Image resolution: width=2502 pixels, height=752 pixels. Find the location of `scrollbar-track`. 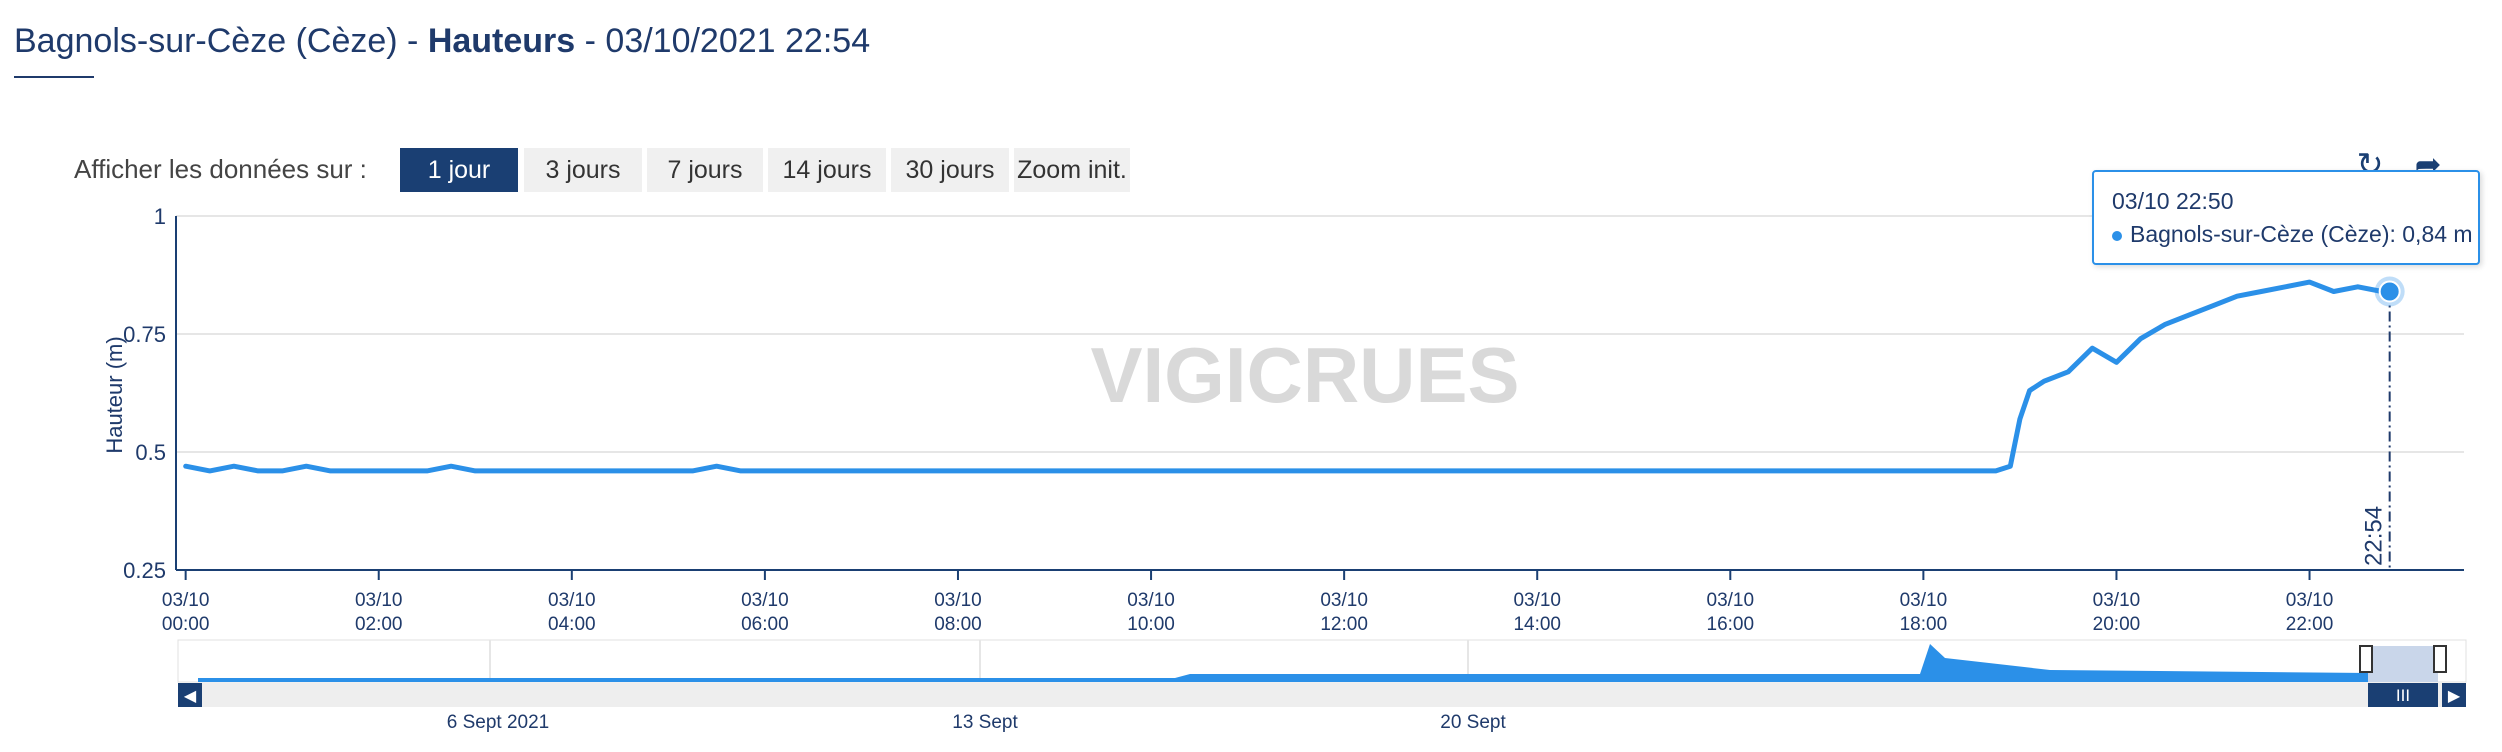

scrollbar-track is located at coordinates (1322, 695).